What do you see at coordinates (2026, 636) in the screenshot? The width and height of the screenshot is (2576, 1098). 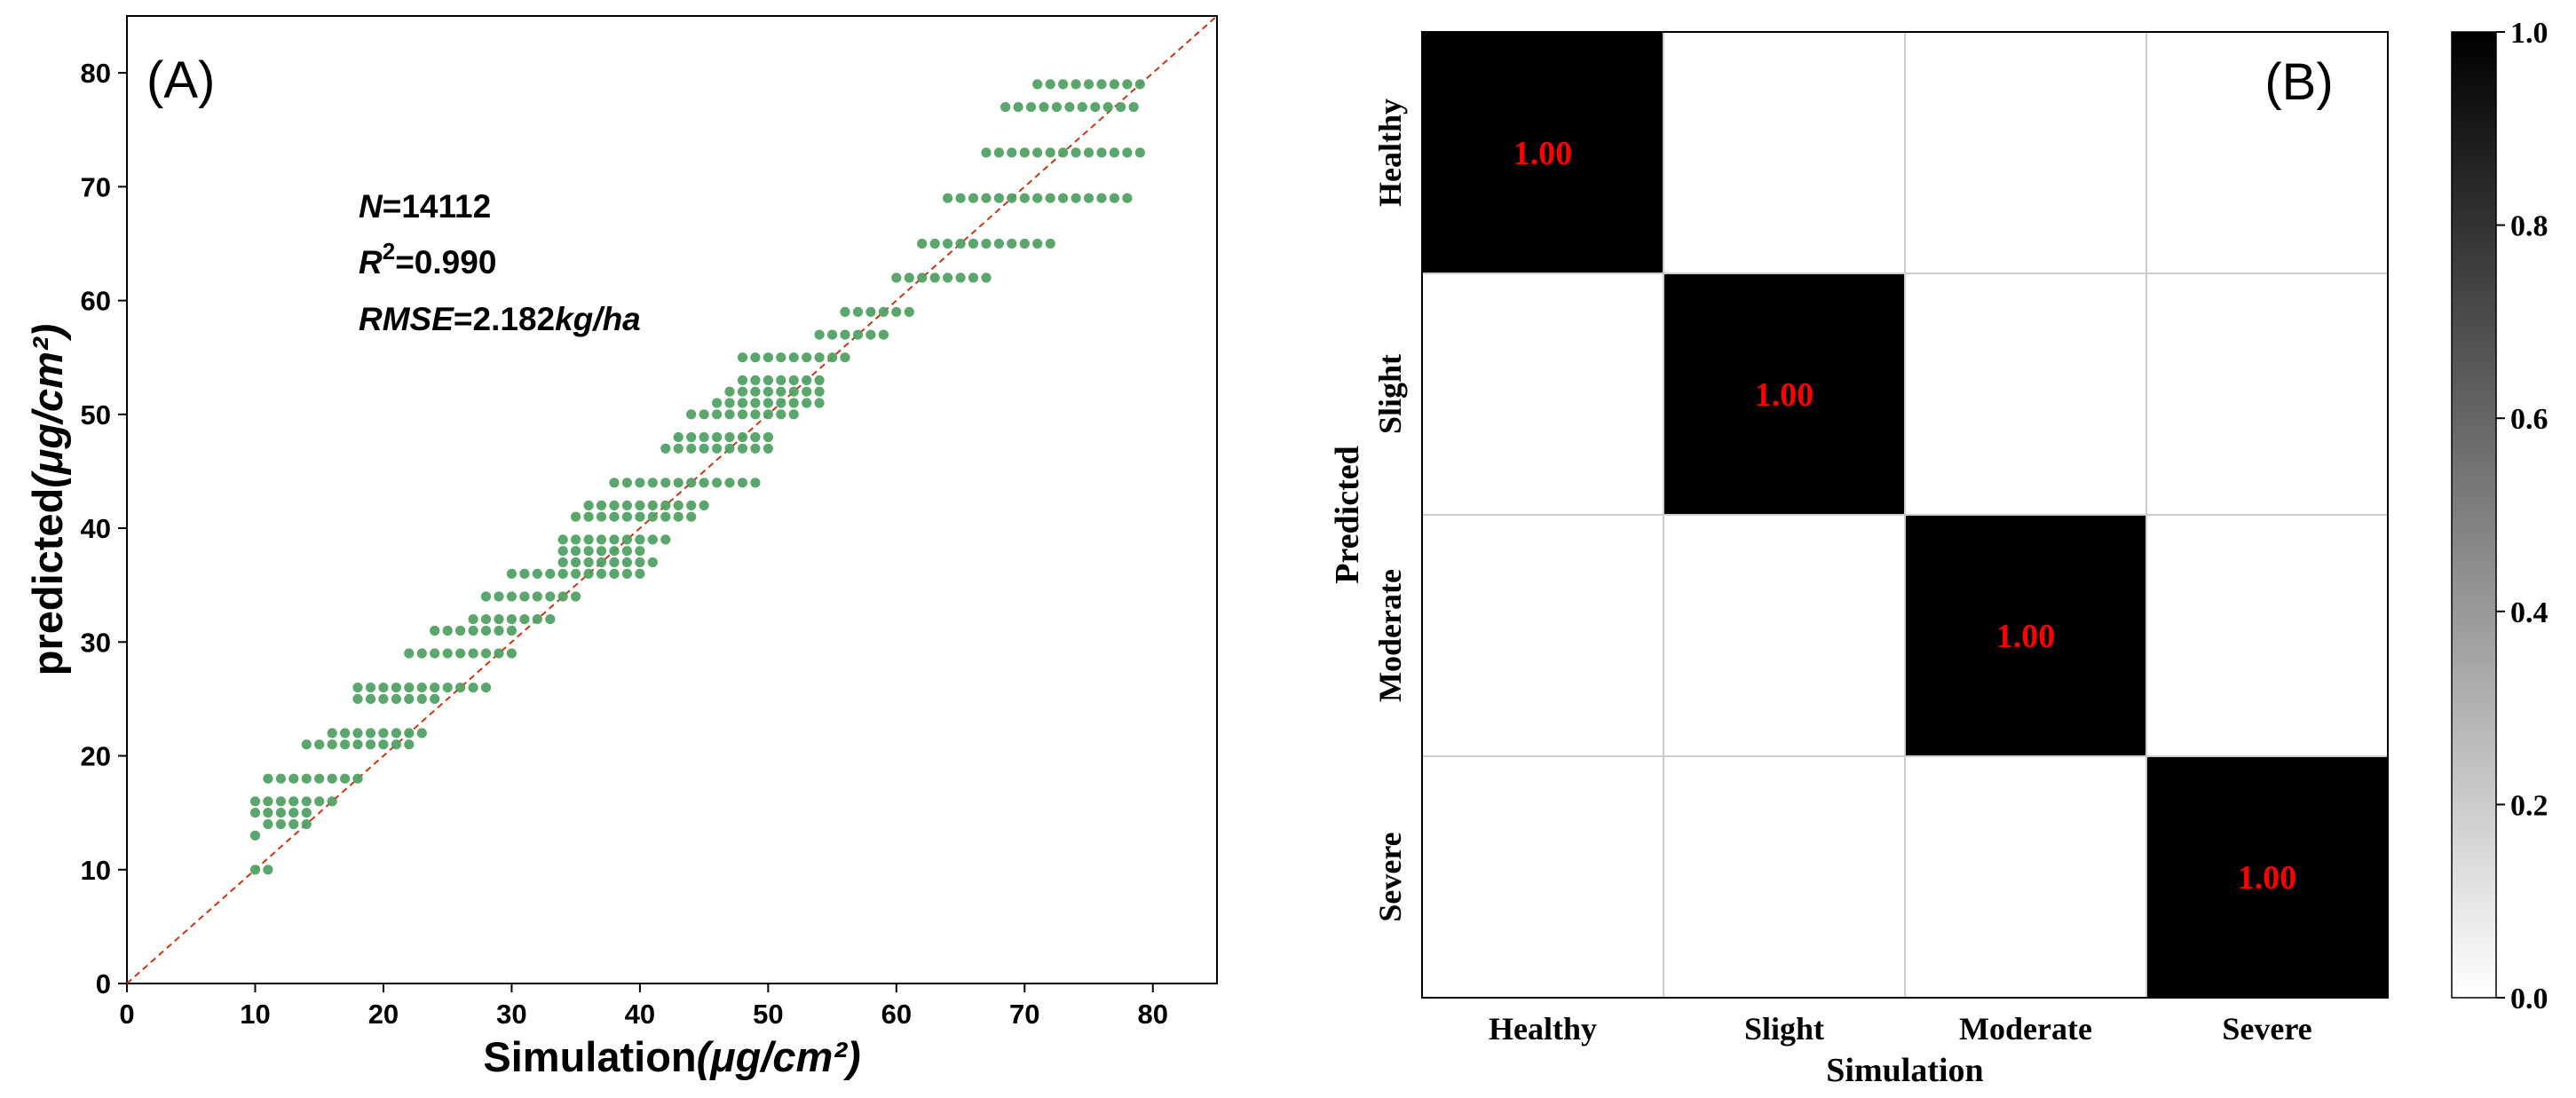 I see `heatmap-value-label: 1.00` at bounding box center [2026, 636].